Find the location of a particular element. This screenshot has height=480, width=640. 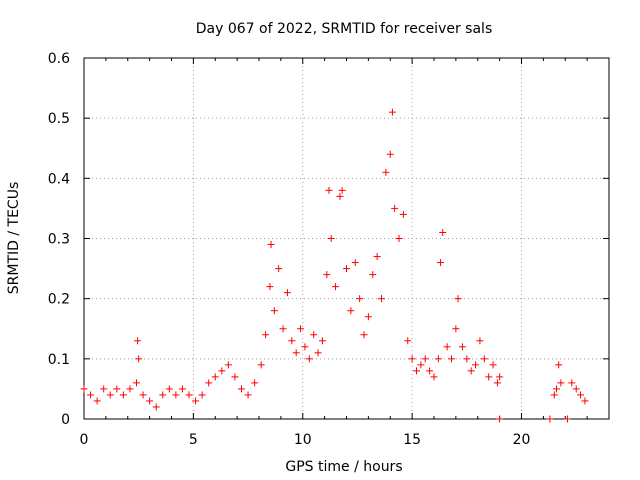

y-tick-label: 0.1 is located at coordinates (59, 360).